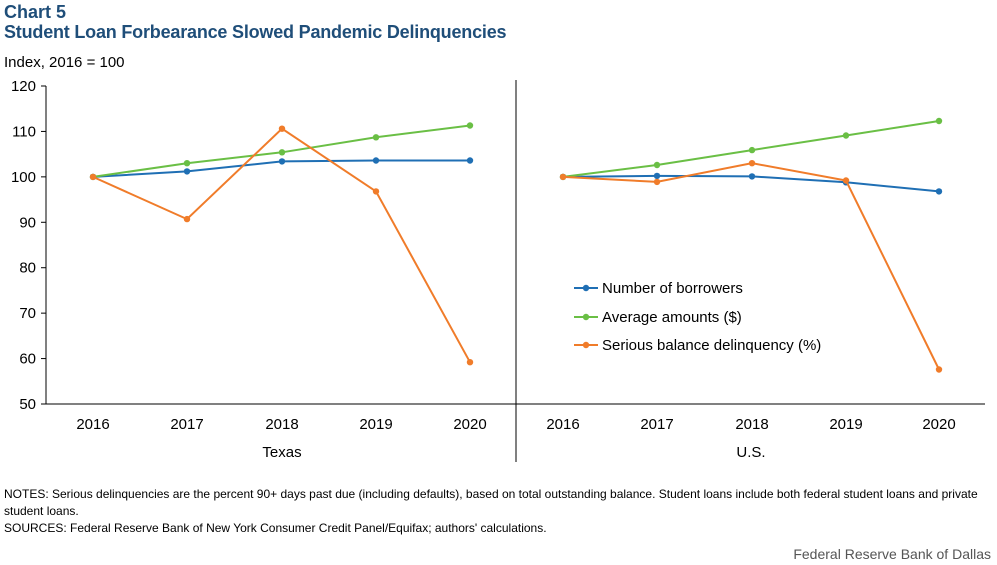 The width and height of the screenshot is (997, 565). What do you see at coordinates (281, 452) in the screenshot?
I see `panel-label: Texas` at bounding box center [281, 452].